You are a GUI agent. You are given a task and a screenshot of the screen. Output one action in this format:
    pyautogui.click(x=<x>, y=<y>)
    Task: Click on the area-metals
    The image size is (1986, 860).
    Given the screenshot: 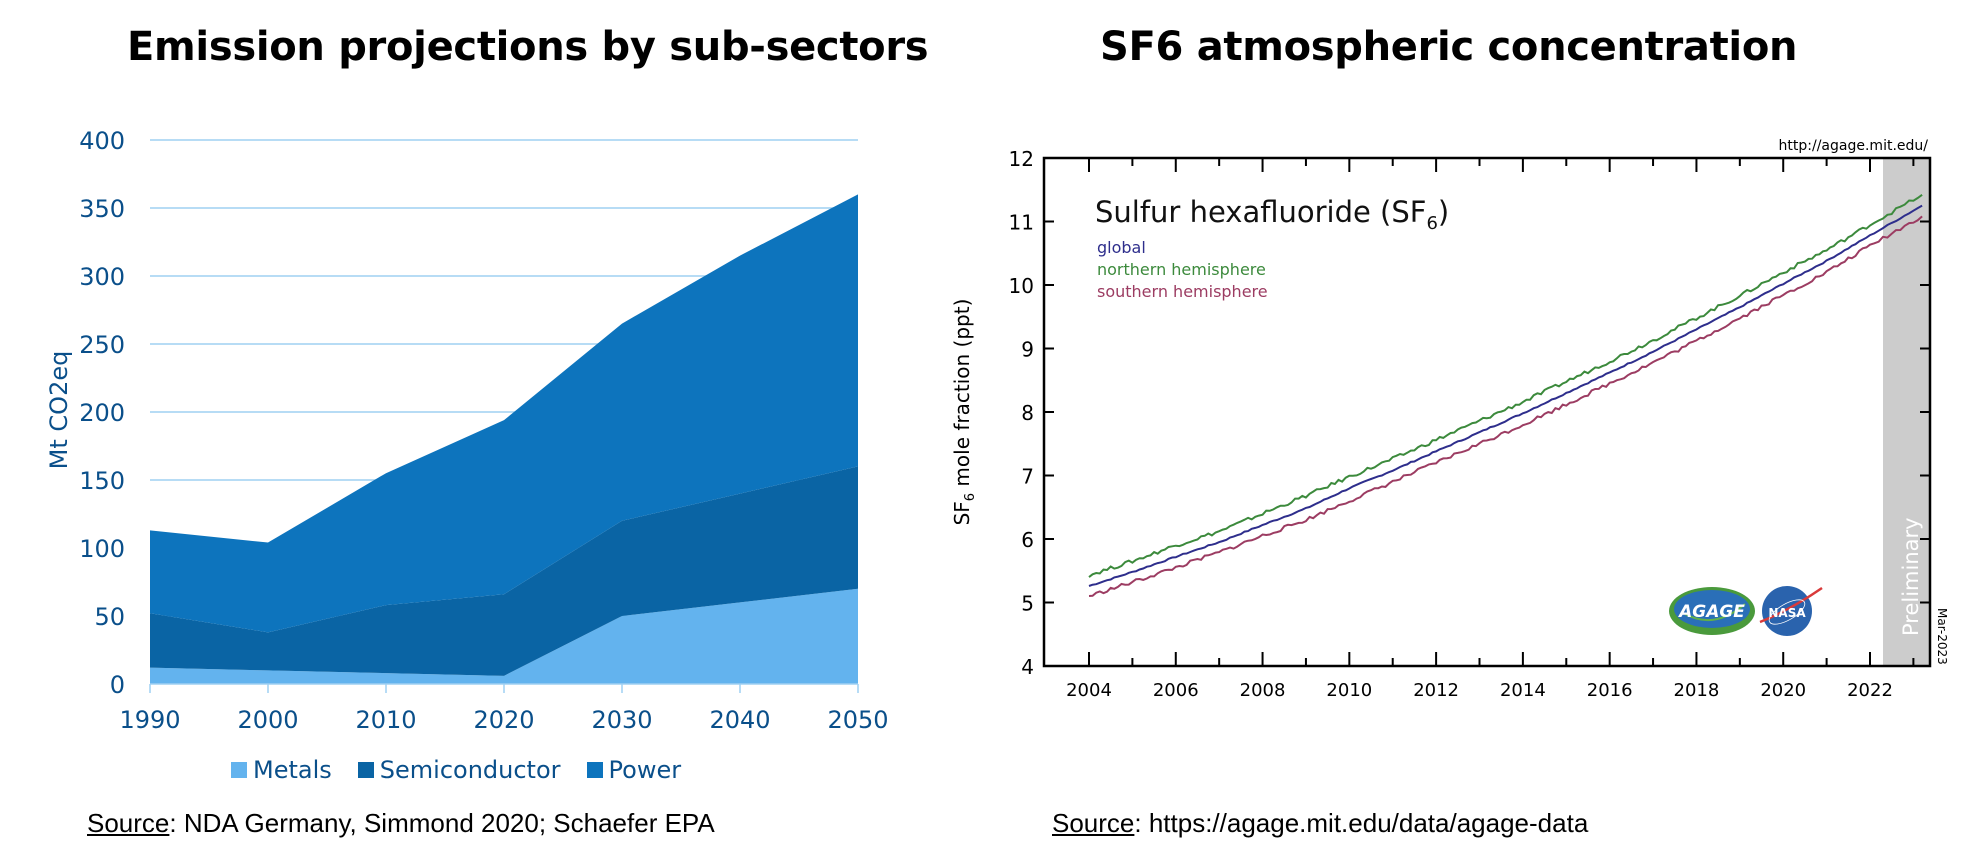 What is the action you would take?
    pyautogui.click(x=504, y=636)
    